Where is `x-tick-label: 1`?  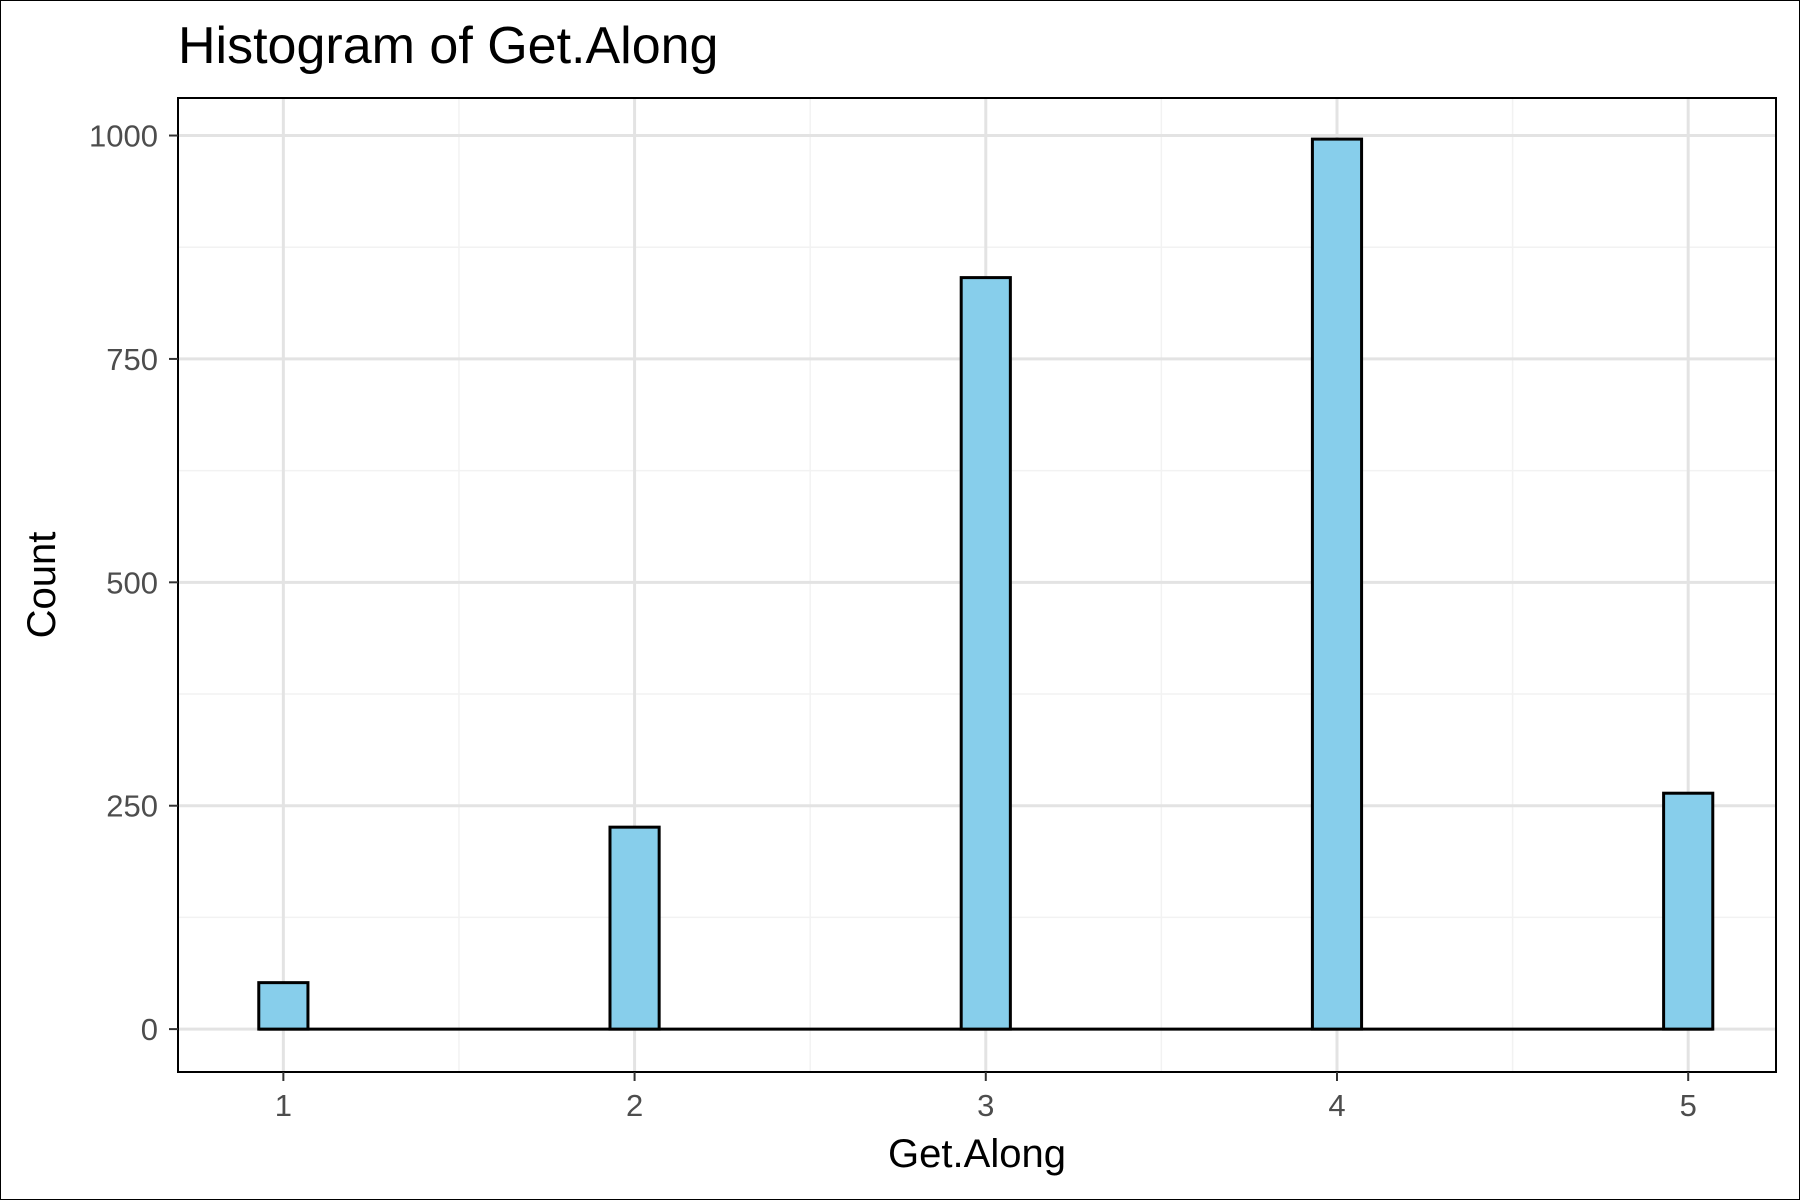
x-tick-label: 1 is located at coordinates (283, 1105).